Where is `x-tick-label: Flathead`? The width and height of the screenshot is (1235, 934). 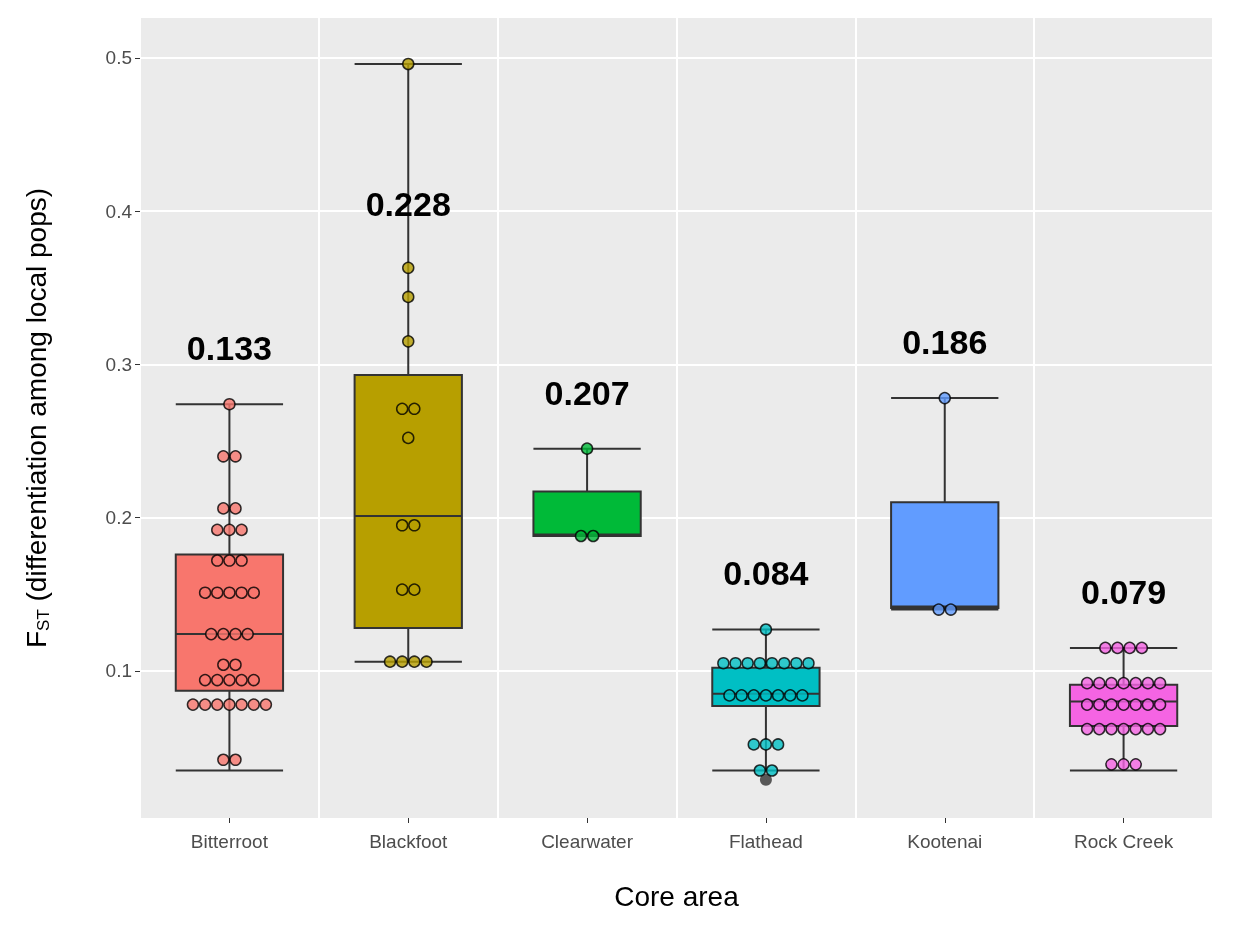 x-tick-label: Flathead is located at coordinates (765, 841).